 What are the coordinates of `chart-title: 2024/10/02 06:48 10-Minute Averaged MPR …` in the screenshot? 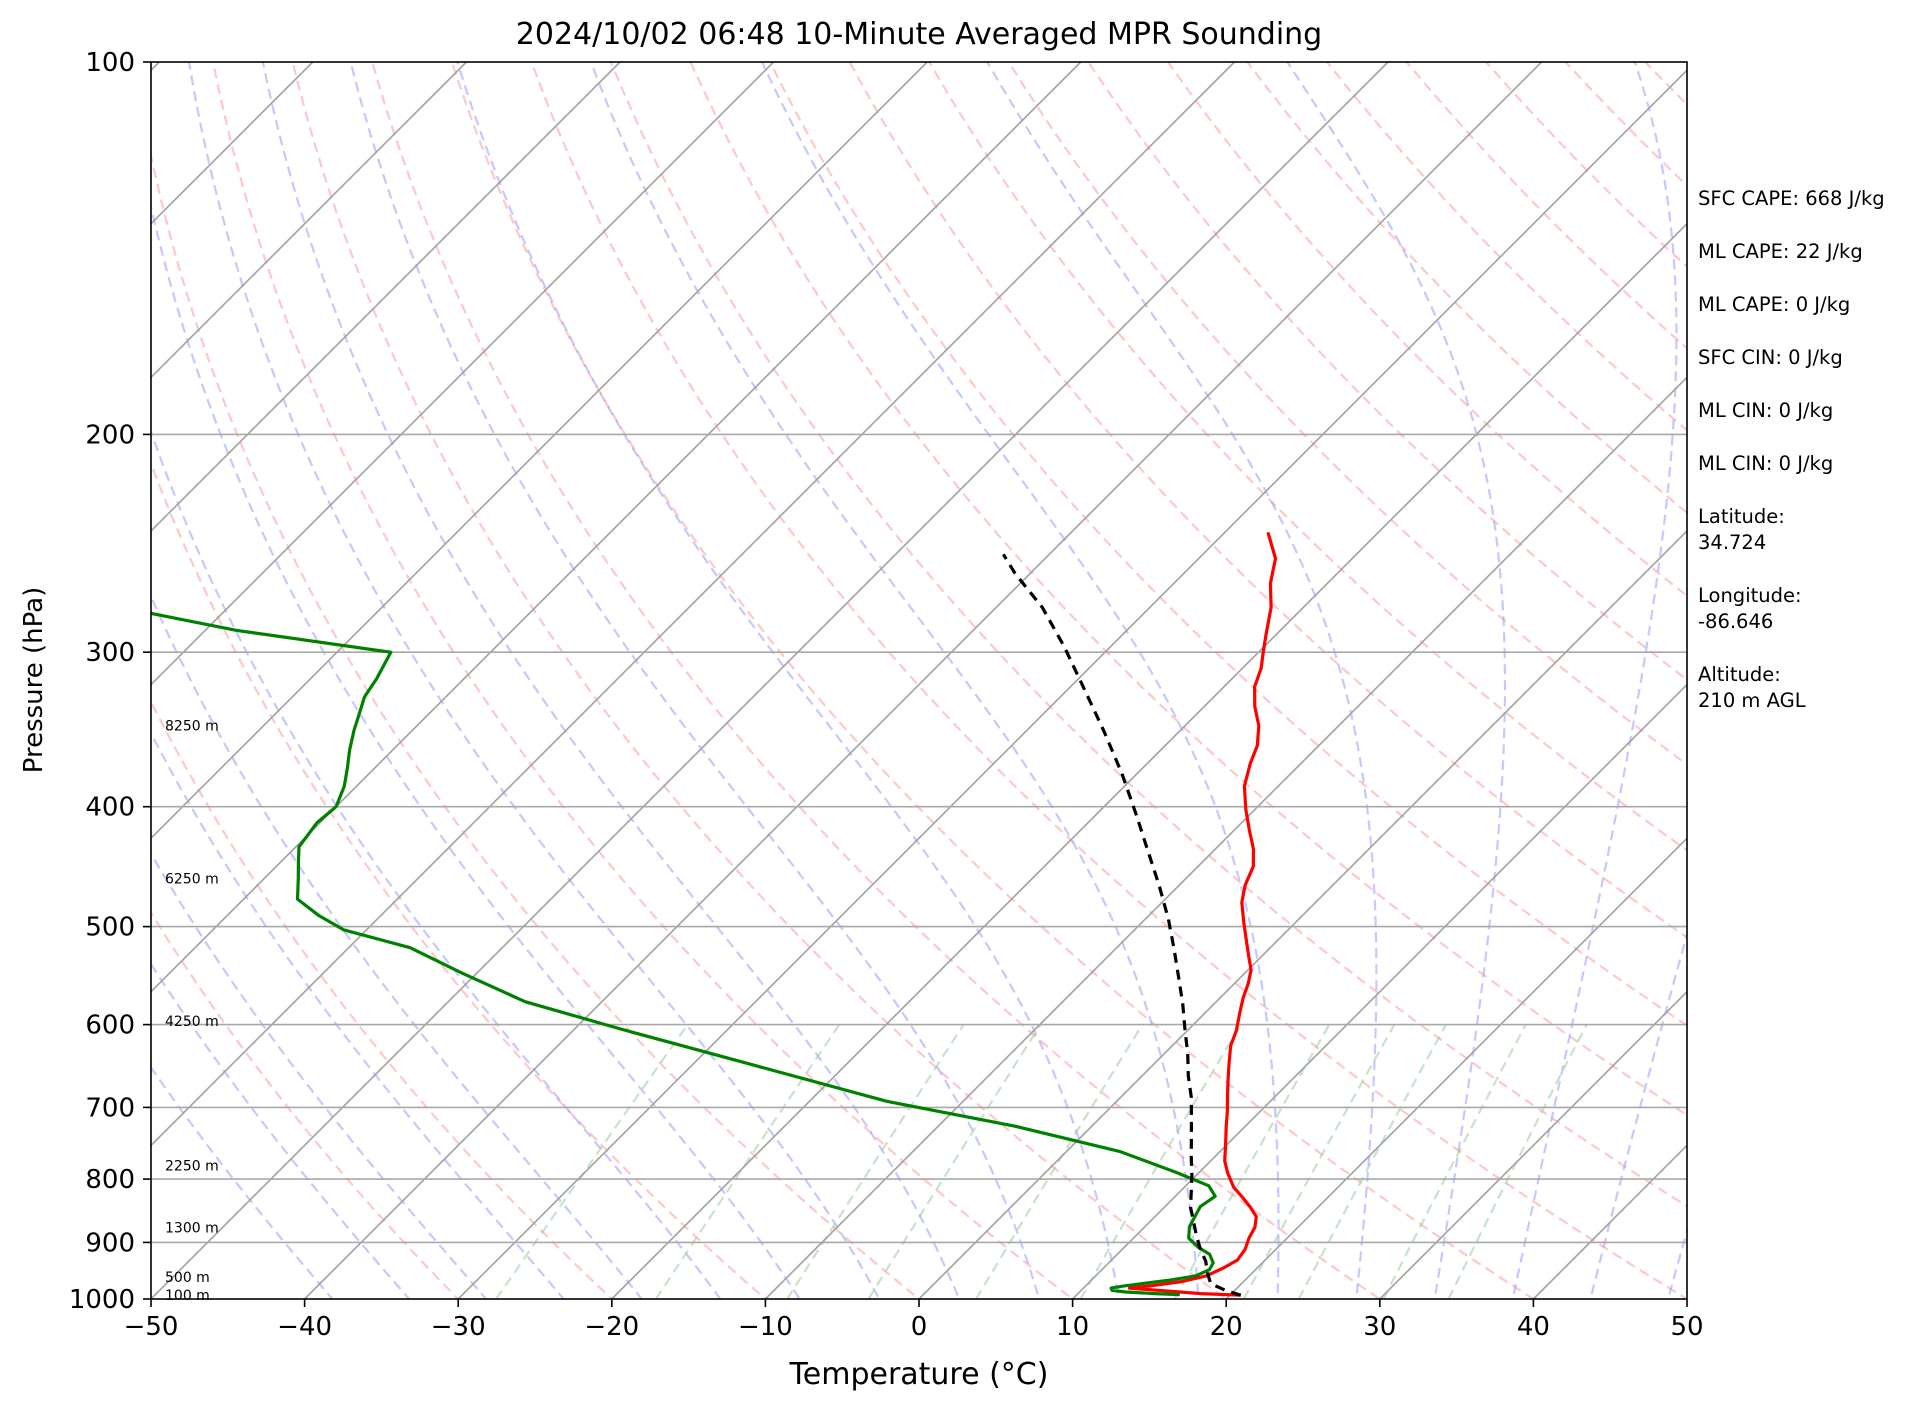 It's located at (919, 34).